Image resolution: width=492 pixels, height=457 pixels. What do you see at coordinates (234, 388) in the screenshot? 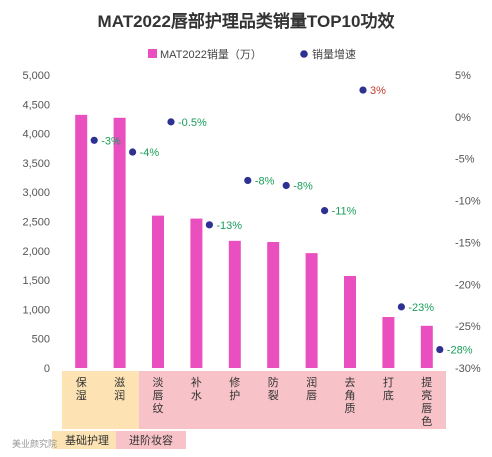
I see `category-label: 修护` at bounding box center [234, 388].